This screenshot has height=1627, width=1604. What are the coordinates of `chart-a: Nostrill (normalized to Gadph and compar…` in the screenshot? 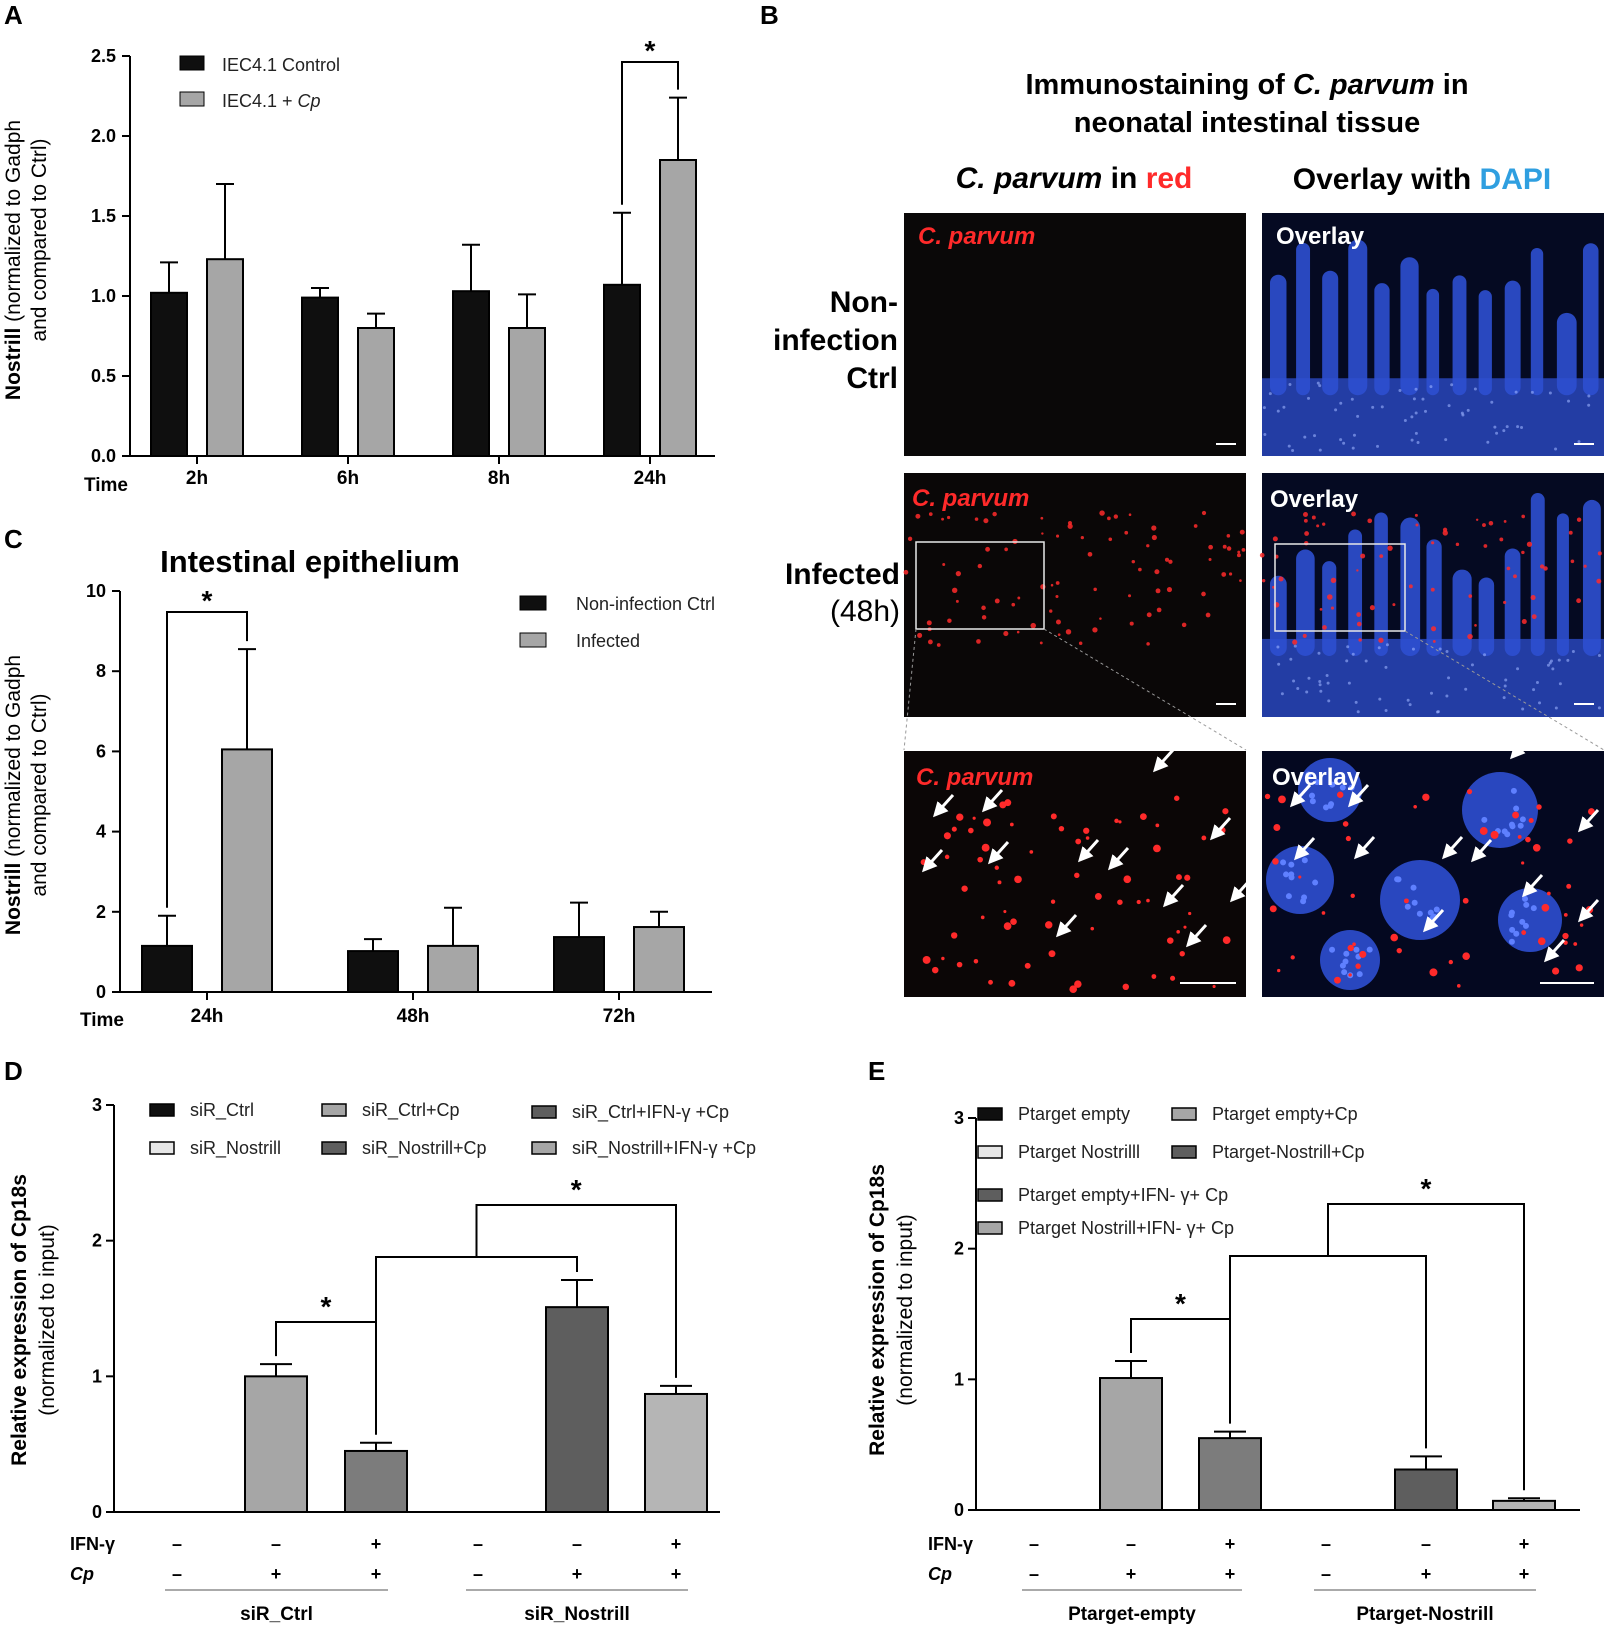 It's located at (358, 265).